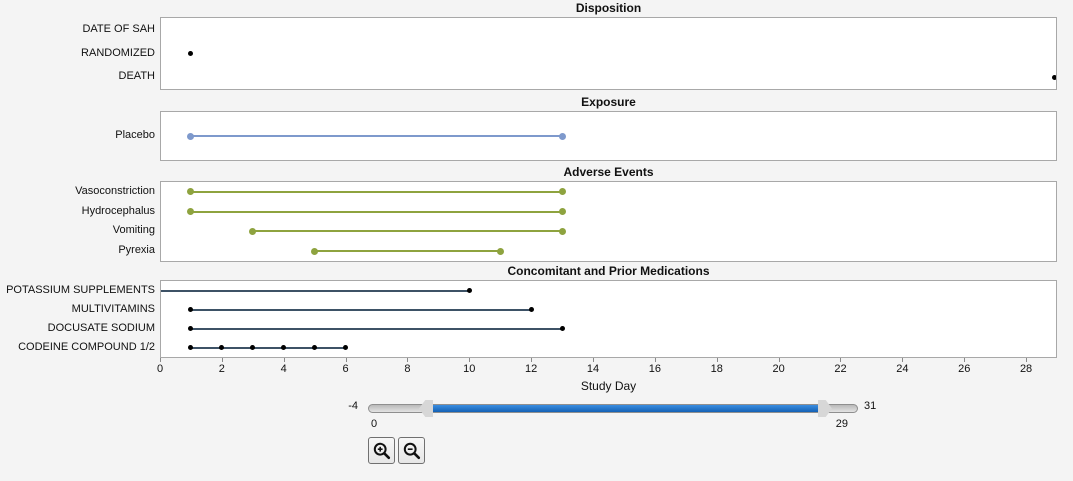 The width and height of the screenshot is (1073, 481). I want to click on axis-tick-label: 22, so click(840, 369).